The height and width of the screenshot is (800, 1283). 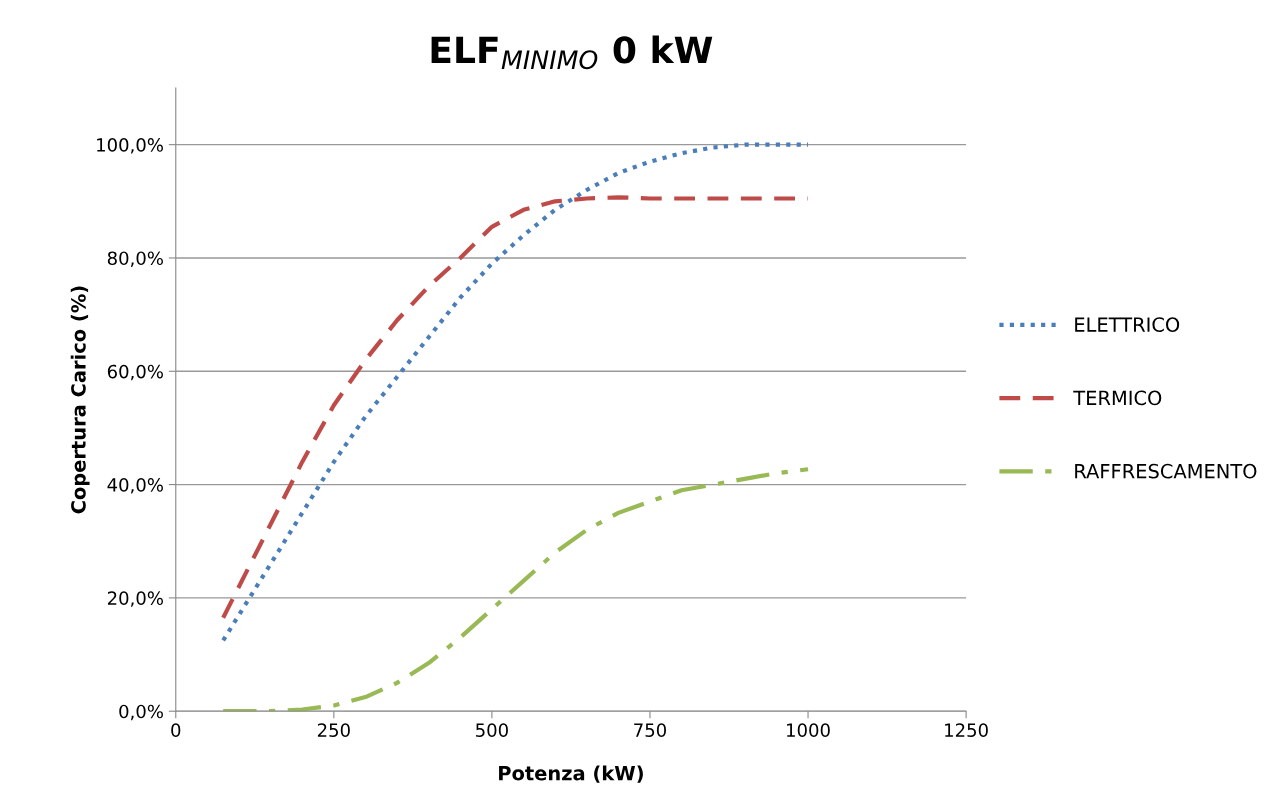 I want to click on legend-label: ELETTRICO, so click(x=1127, y=324).